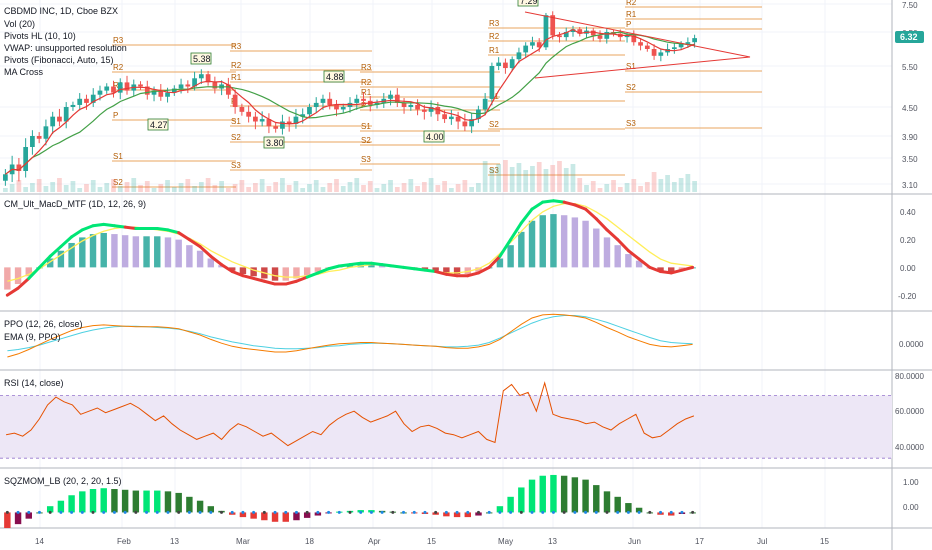  What do you see at coordinates (236, 46) in the screenshot?
I see `pivot-mid-a-label: R3` at bounding box center [236, 46].